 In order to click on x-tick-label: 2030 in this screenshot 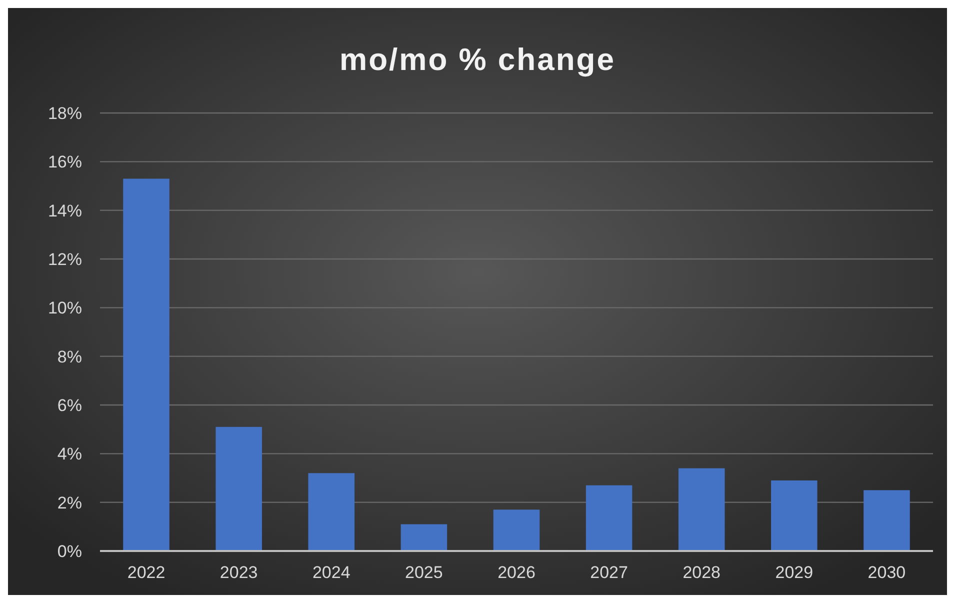, I will do `click(887, 572)`.